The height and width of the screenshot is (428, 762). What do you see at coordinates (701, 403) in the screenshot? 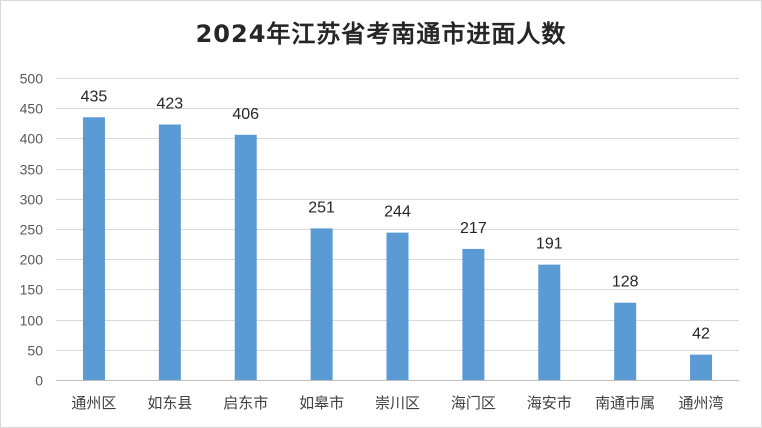
I see `x-category-label: 通州湾` at bounding box center [701, 403].